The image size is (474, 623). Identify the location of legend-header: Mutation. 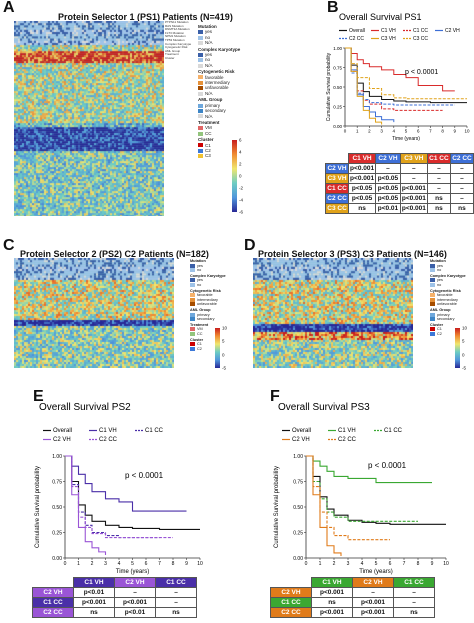
(207, 26).